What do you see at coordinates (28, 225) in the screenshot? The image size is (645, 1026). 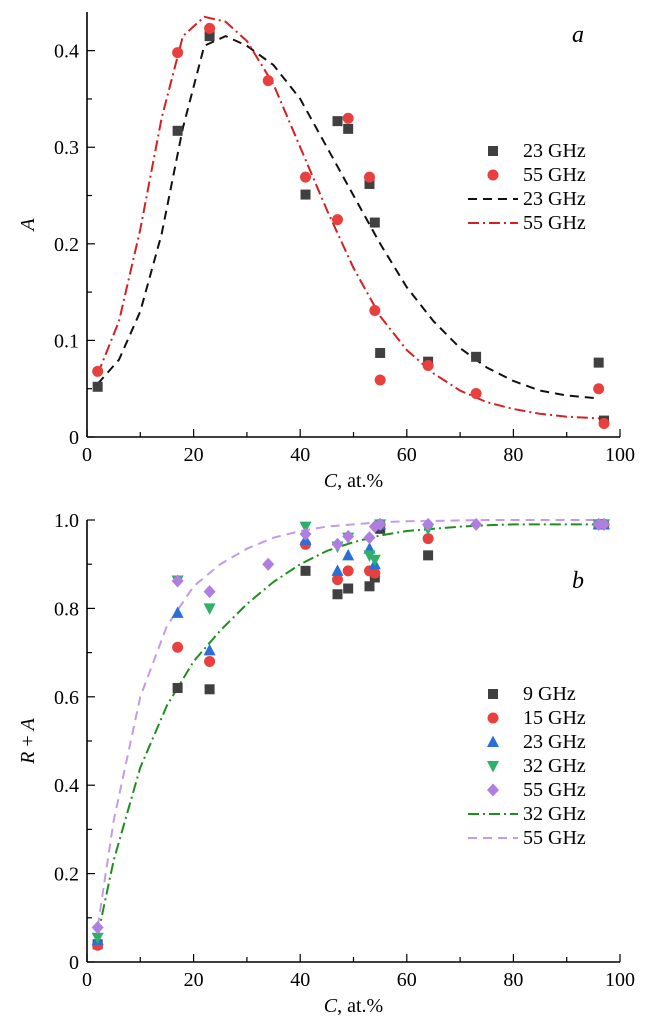 I see `y-axis-title: A` at bounding box center [28, 225].